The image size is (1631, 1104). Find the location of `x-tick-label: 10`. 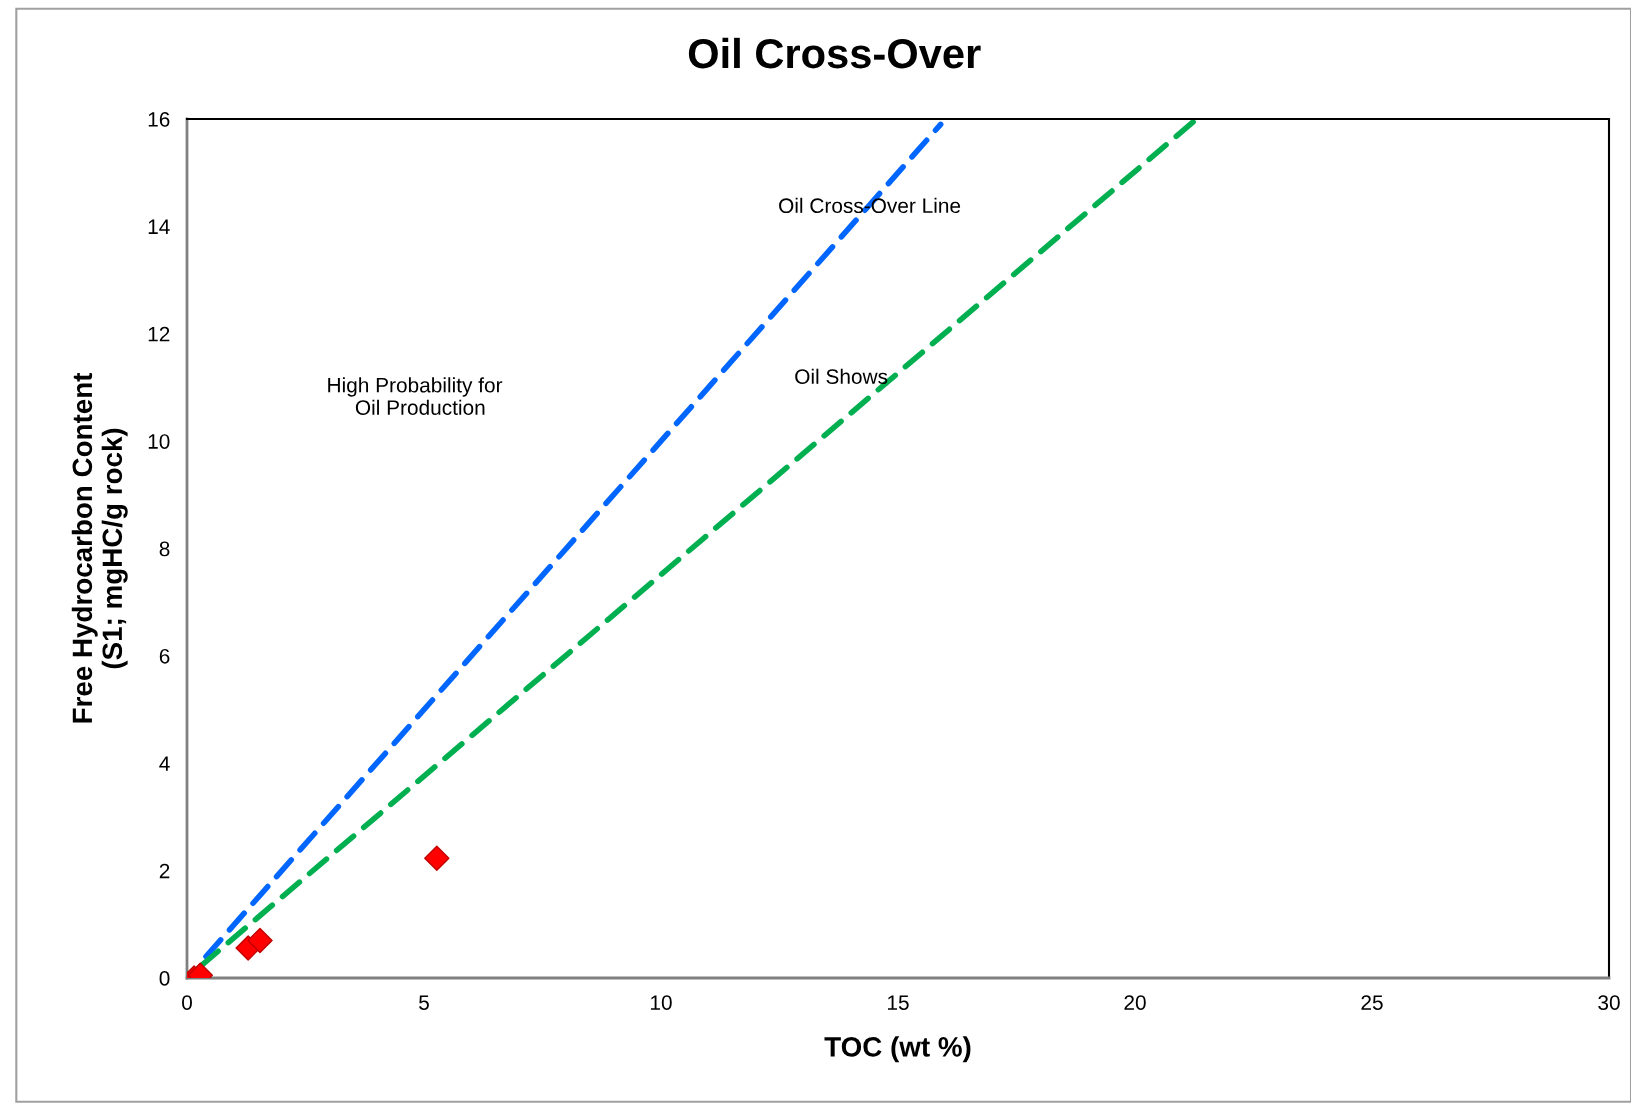

x-tick-label: 10 is located at coordinates (661, 1002).